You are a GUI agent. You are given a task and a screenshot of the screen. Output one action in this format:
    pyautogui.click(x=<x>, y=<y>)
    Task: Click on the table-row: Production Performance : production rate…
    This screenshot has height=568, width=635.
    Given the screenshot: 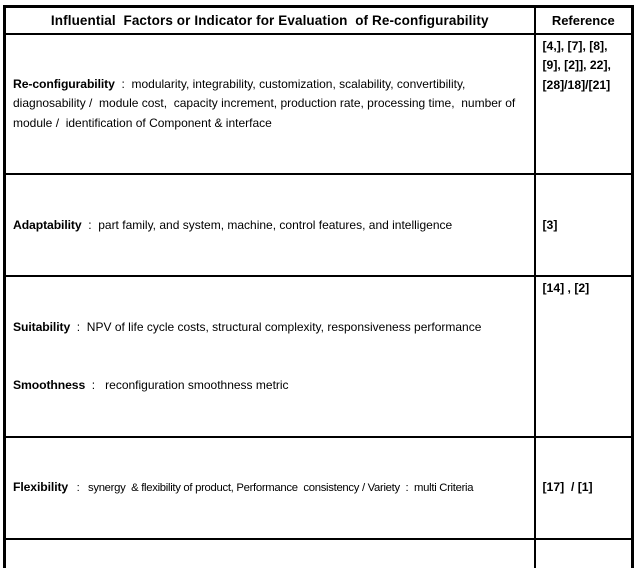 What is the action you would take?
    pyautogui.click(x=318, y=552)
    